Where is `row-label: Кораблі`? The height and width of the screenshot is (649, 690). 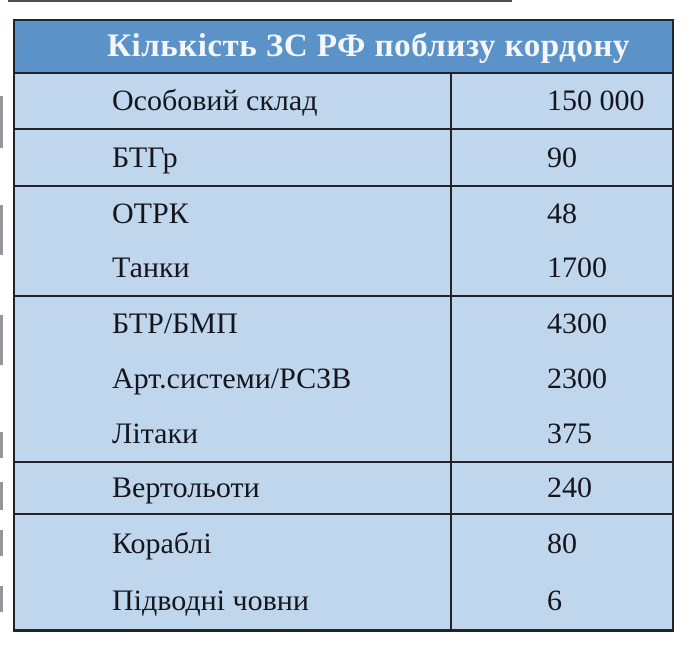 row-label: Кораблі is located at coordinates (162, 543).